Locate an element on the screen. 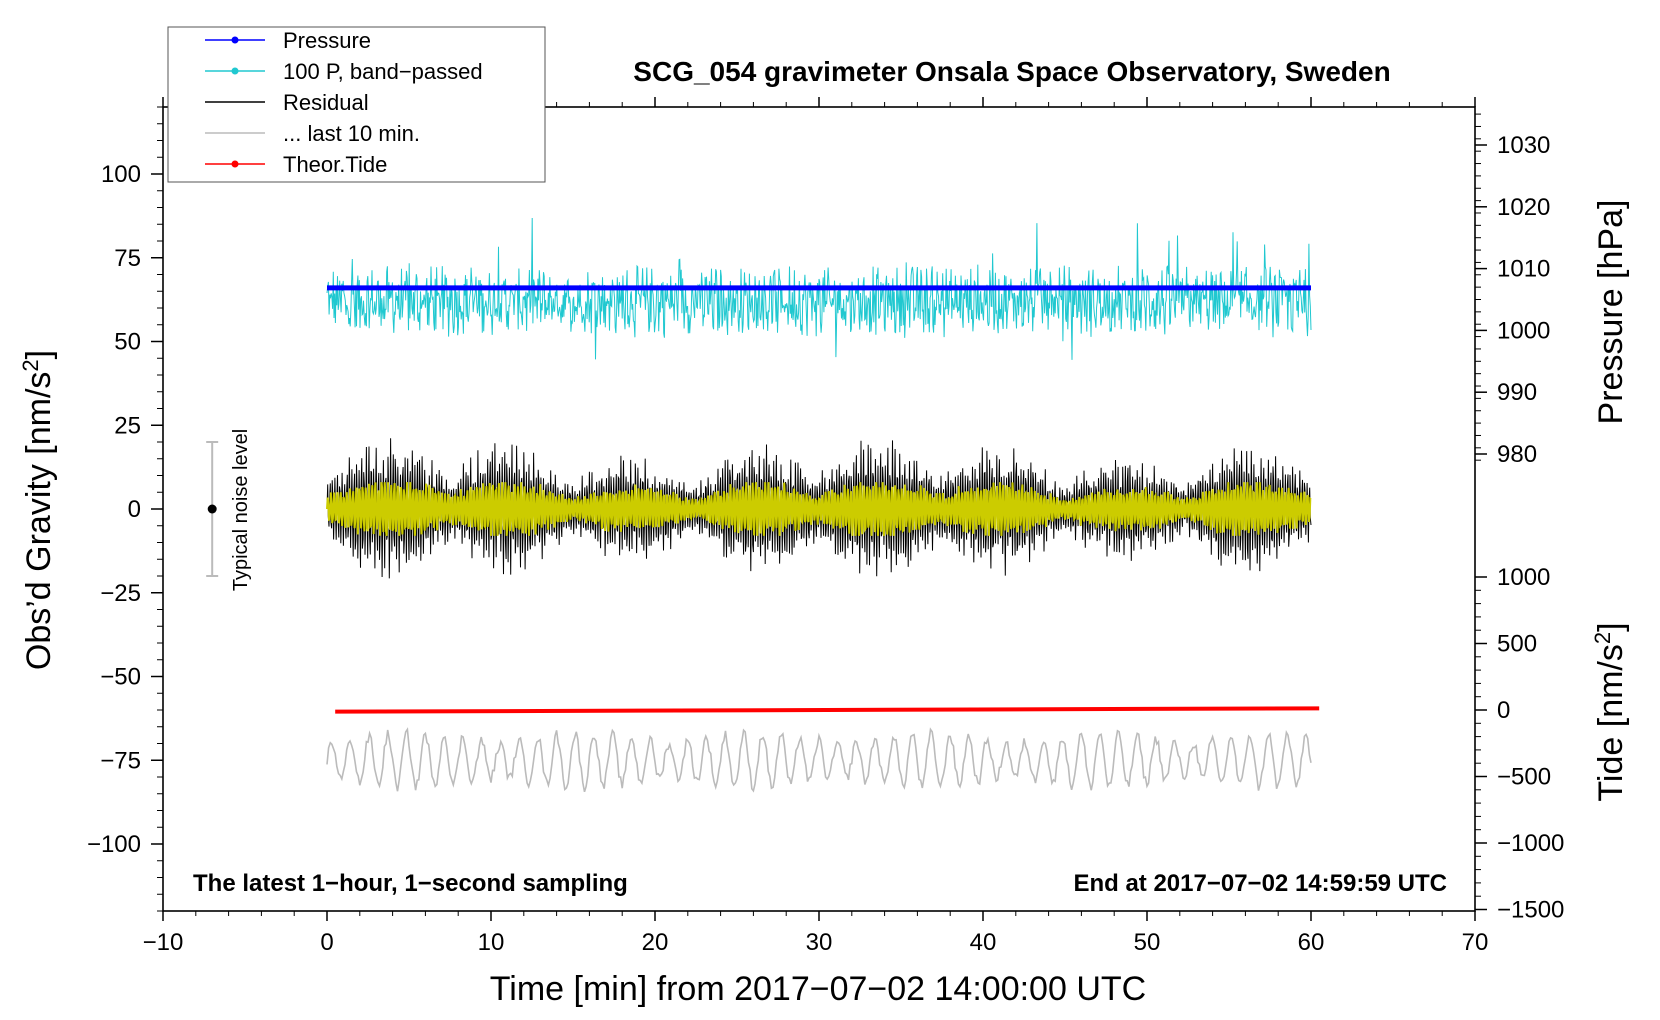 The width and height of the screenshot is (1660, 1020). y-tick-label-left: 0 is located at coordinates (134, 509).